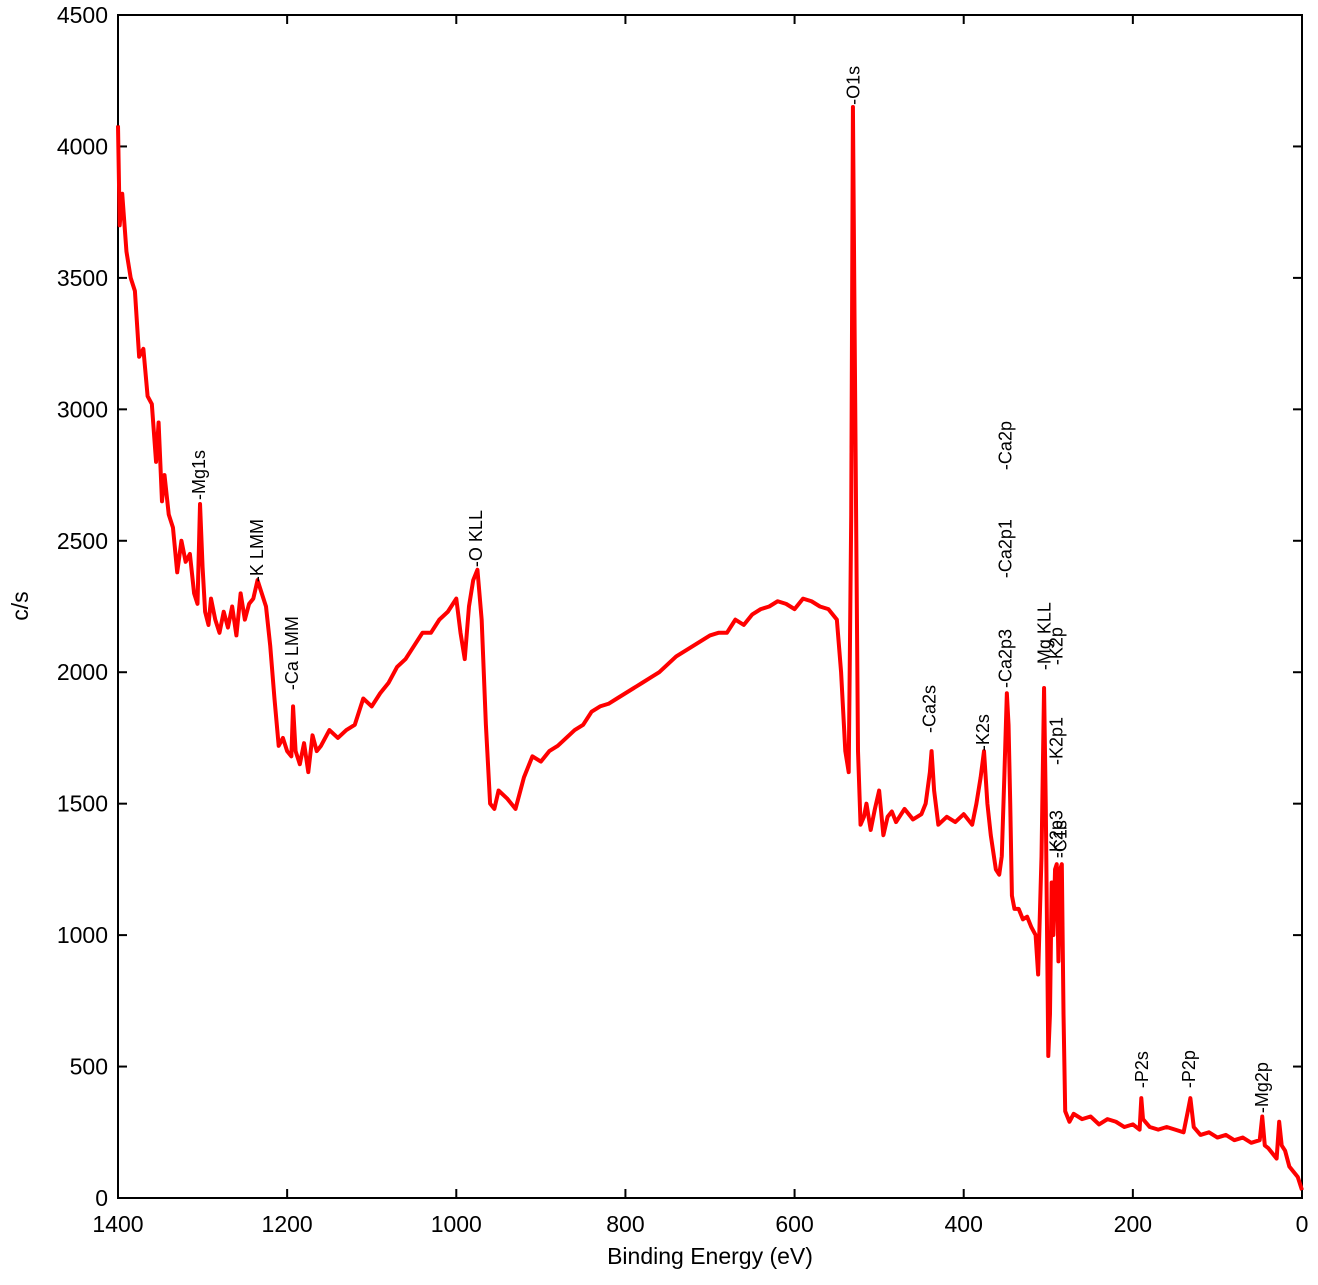  I want to click on x-tick-label: 200, so click(1133, 1224).